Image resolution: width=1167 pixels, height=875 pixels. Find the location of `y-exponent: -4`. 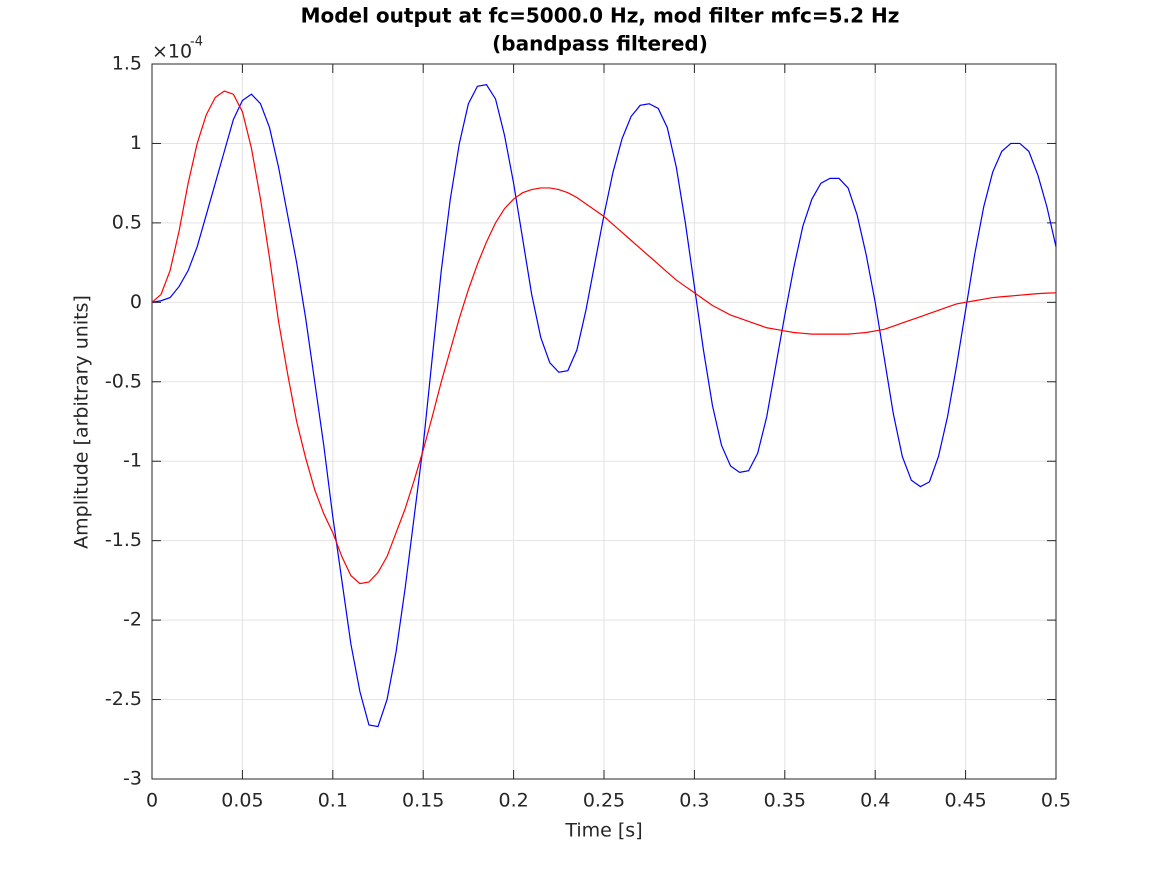

y-exponent: -4 is located at coordinates (196, 42).